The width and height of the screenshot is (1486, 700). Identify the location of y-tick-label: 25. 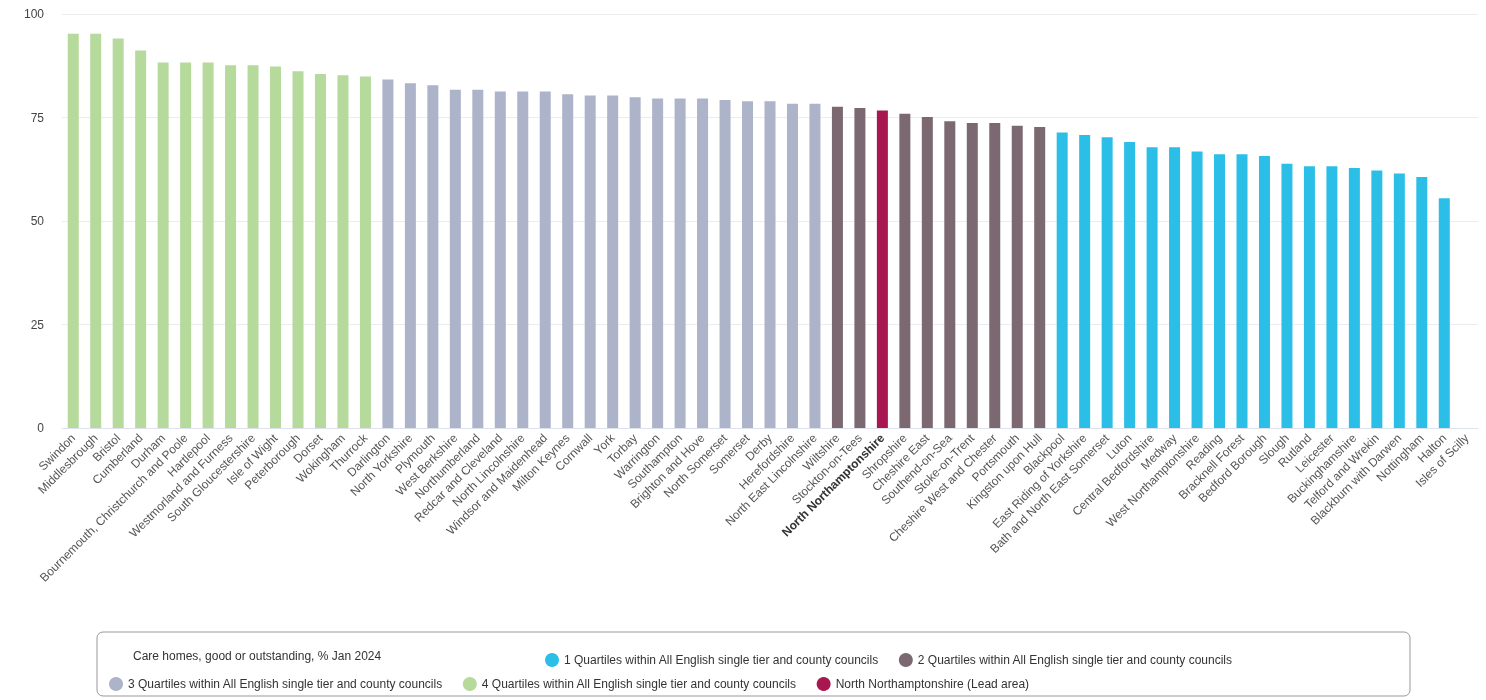
(37, 324).